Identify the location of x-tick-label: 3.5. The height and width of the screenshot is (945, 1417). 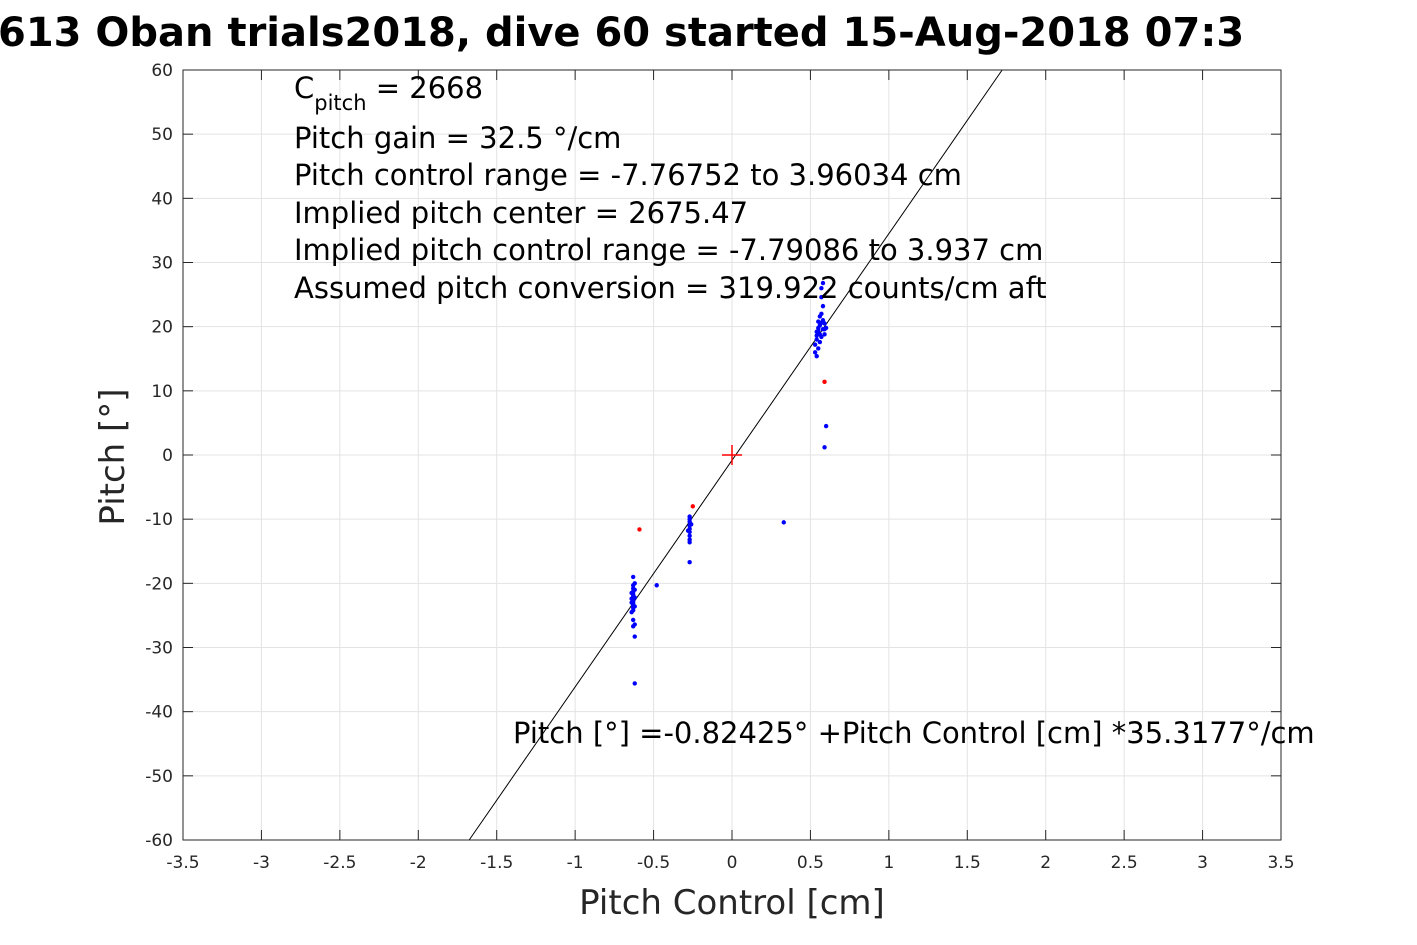
(1280, 863).